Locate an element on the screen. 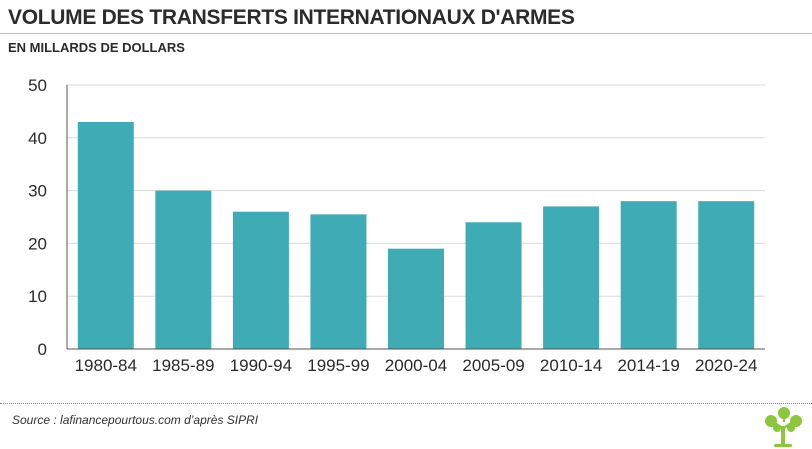 This screenshot has height=449, width=812. y-tick-label: 0 is located at coordinates (42, 349).